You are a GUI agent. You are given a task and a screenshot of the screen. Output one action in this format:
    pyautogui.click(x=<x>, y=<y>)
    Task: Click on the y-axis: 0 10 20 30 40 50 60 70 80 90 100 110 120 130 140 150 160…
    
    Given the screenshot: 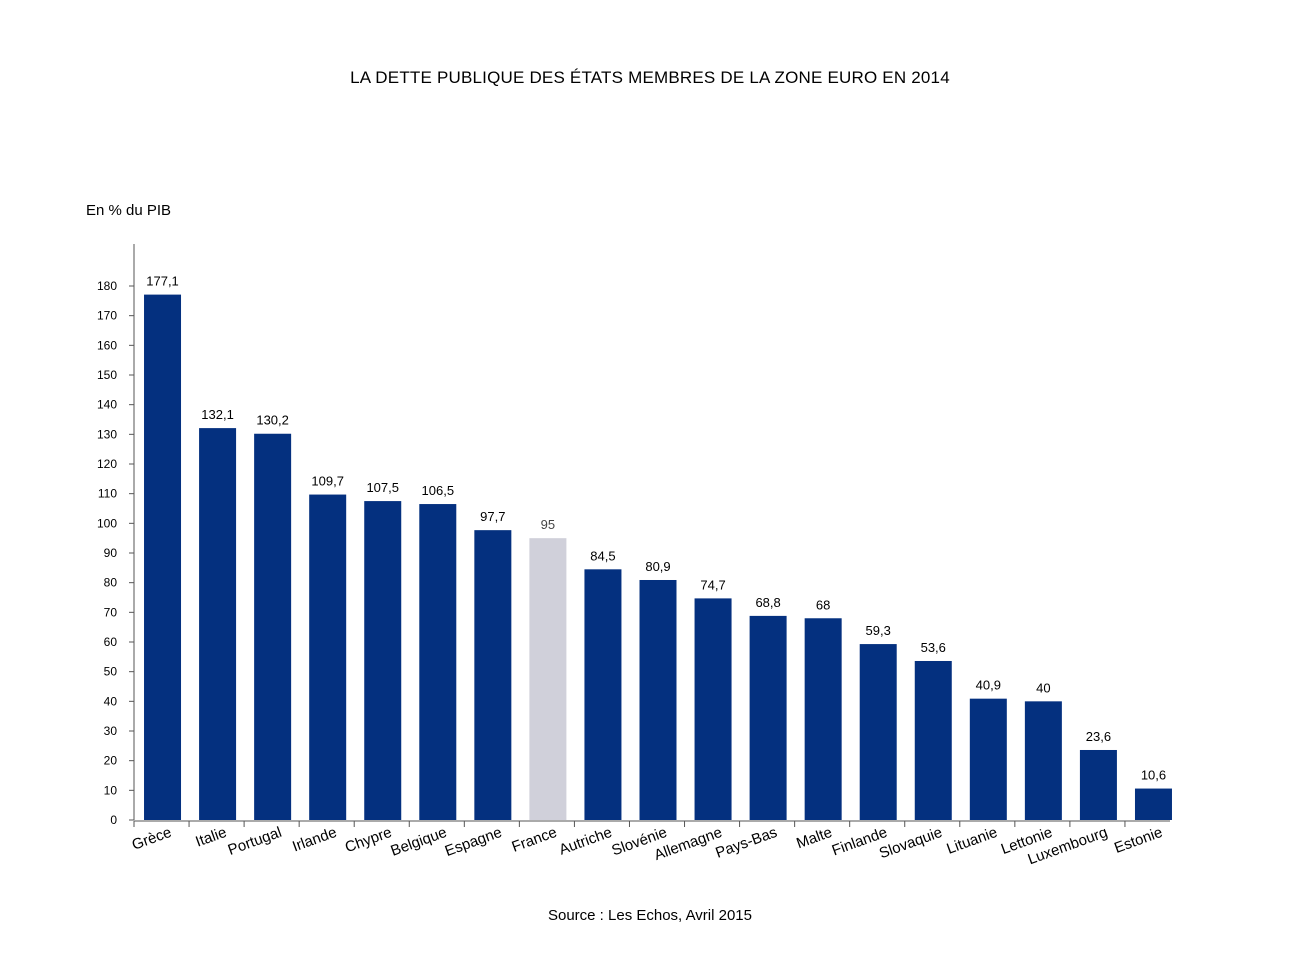 What is the action you would take?
    pyautogui.click(x=116, y=535)
    